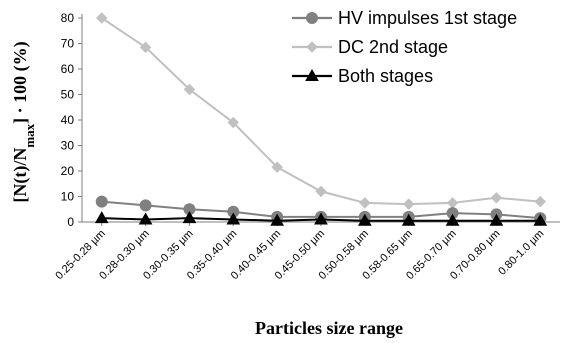 Image resolution: width=568 pixels, height=343 pixels. Describe the element at coordinates (329, 328) in the screenshot. I see `x-axis-title: Particles size range` at that location.